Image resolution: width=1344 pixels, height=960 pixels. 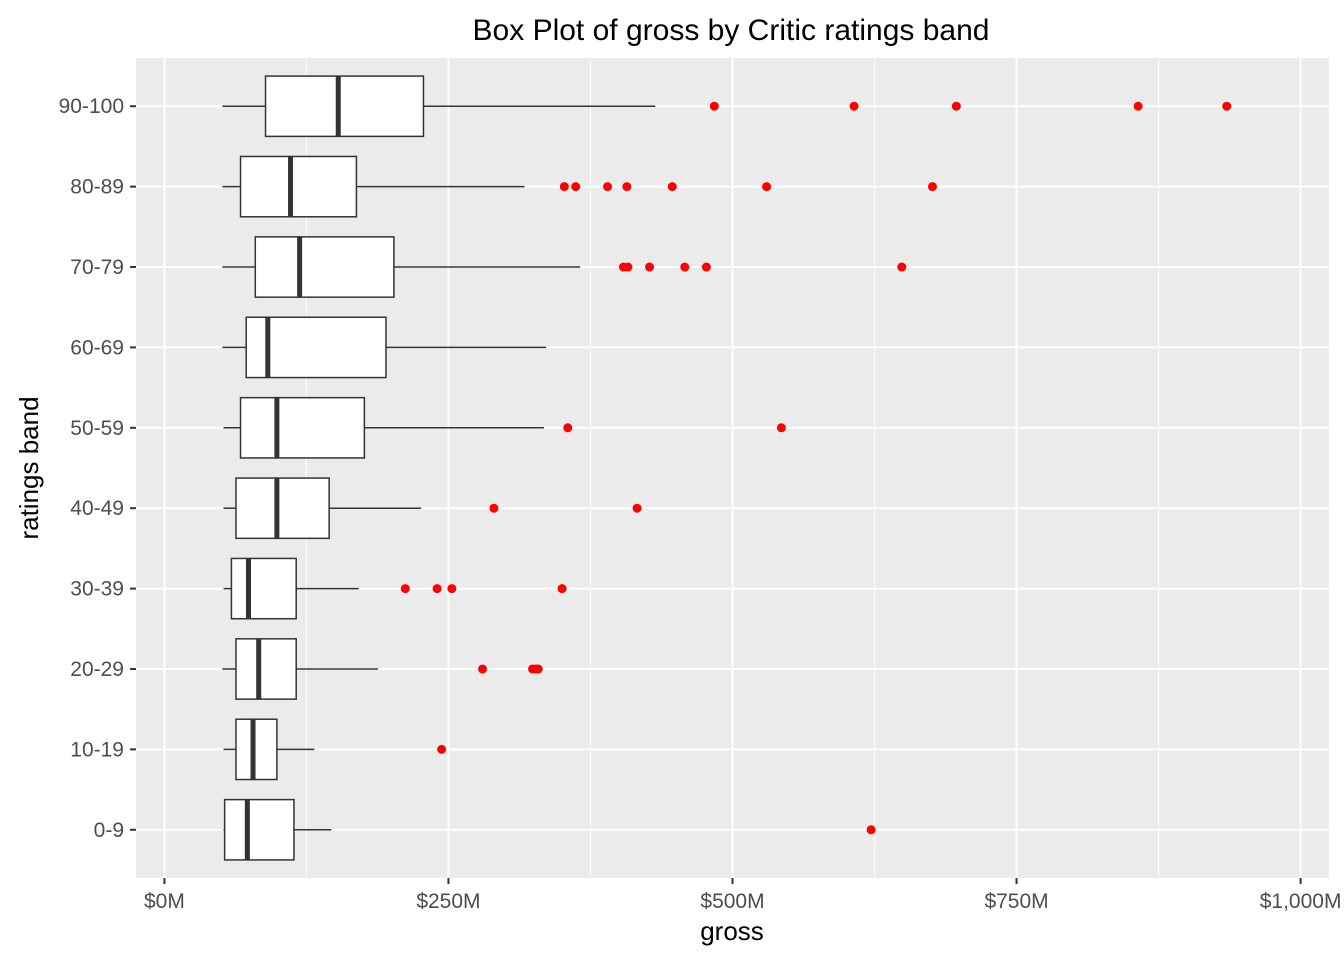 What do you see at coordinates (97, 187) in the screenshot?
I see `y-tick-label: 80-89` at bounding box center [97, 187].